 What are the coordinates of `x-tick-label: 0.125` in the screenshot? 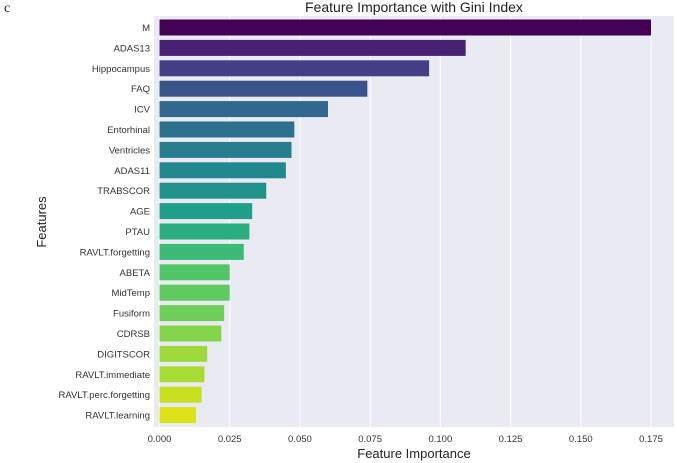 It's located at (511, 439).